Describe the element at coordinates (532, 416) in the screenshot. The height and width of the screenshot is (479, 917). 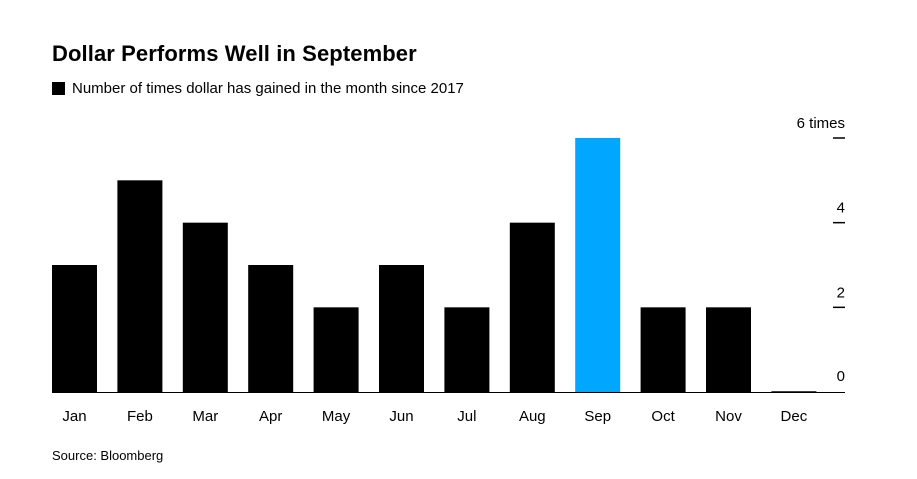
I see `x-tick-label-aug: Aug` at that location.